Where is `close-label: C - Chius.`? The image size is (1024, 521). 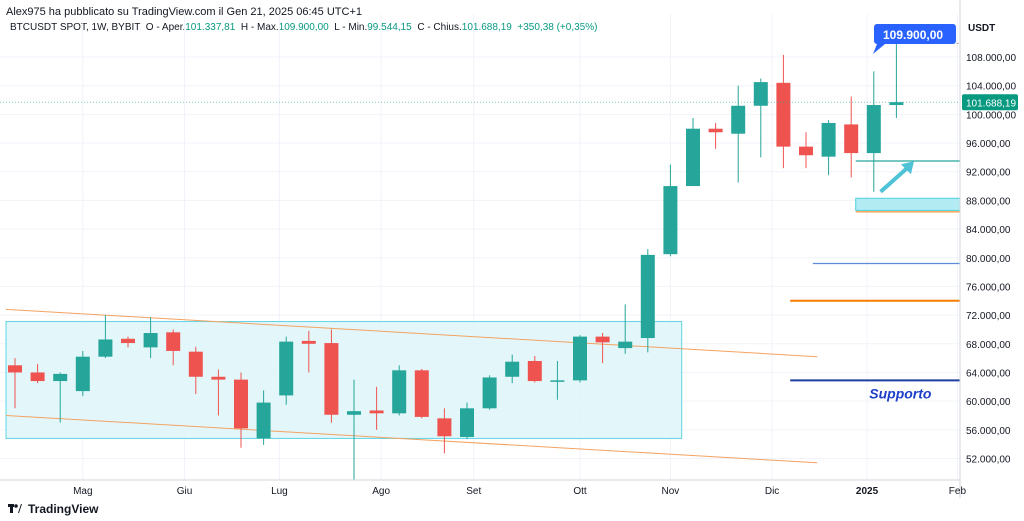
close-label: C - Chius. is located at coordinates (439, 27).